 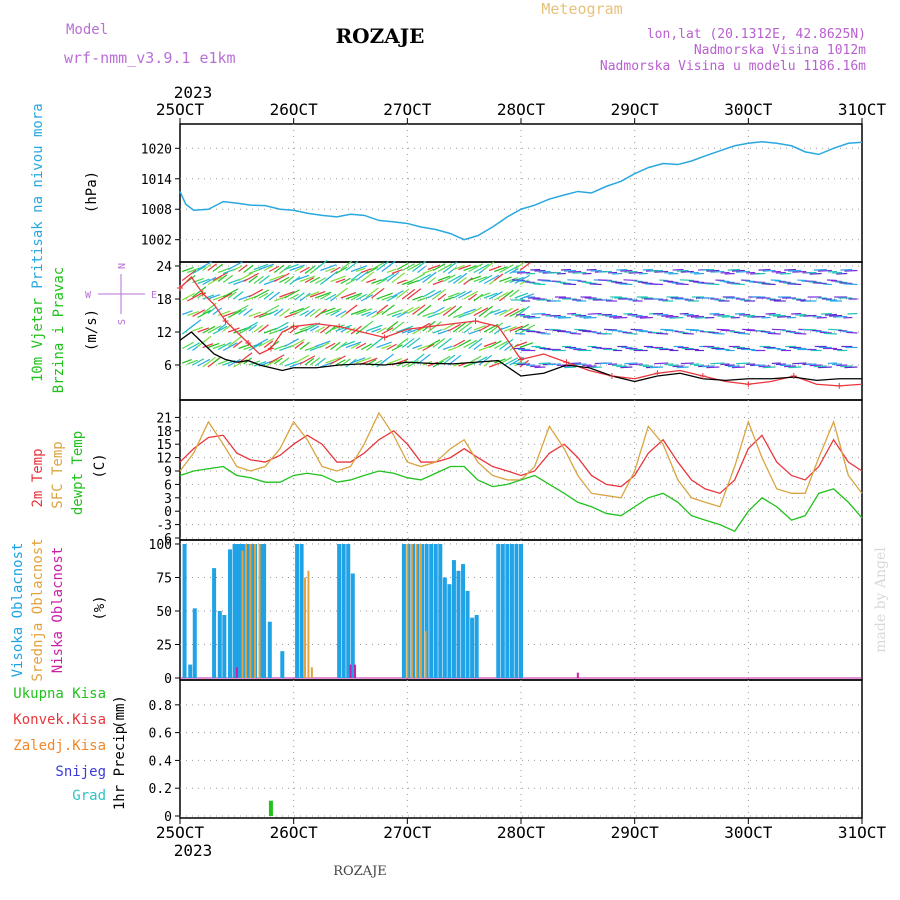 I want to click on precip-unit: (mm), so click(x=120, y=712).